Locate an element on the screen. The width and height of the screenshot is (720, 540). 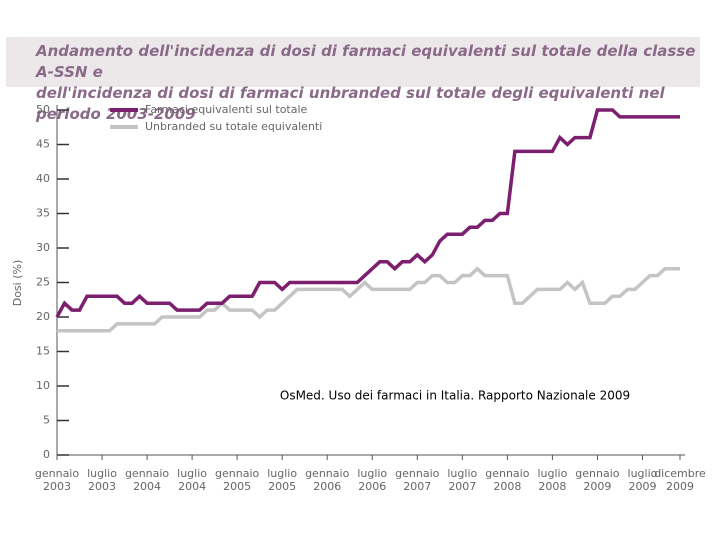
x-tick-label: dicembre 2009 is located at coordinates (680, 480).